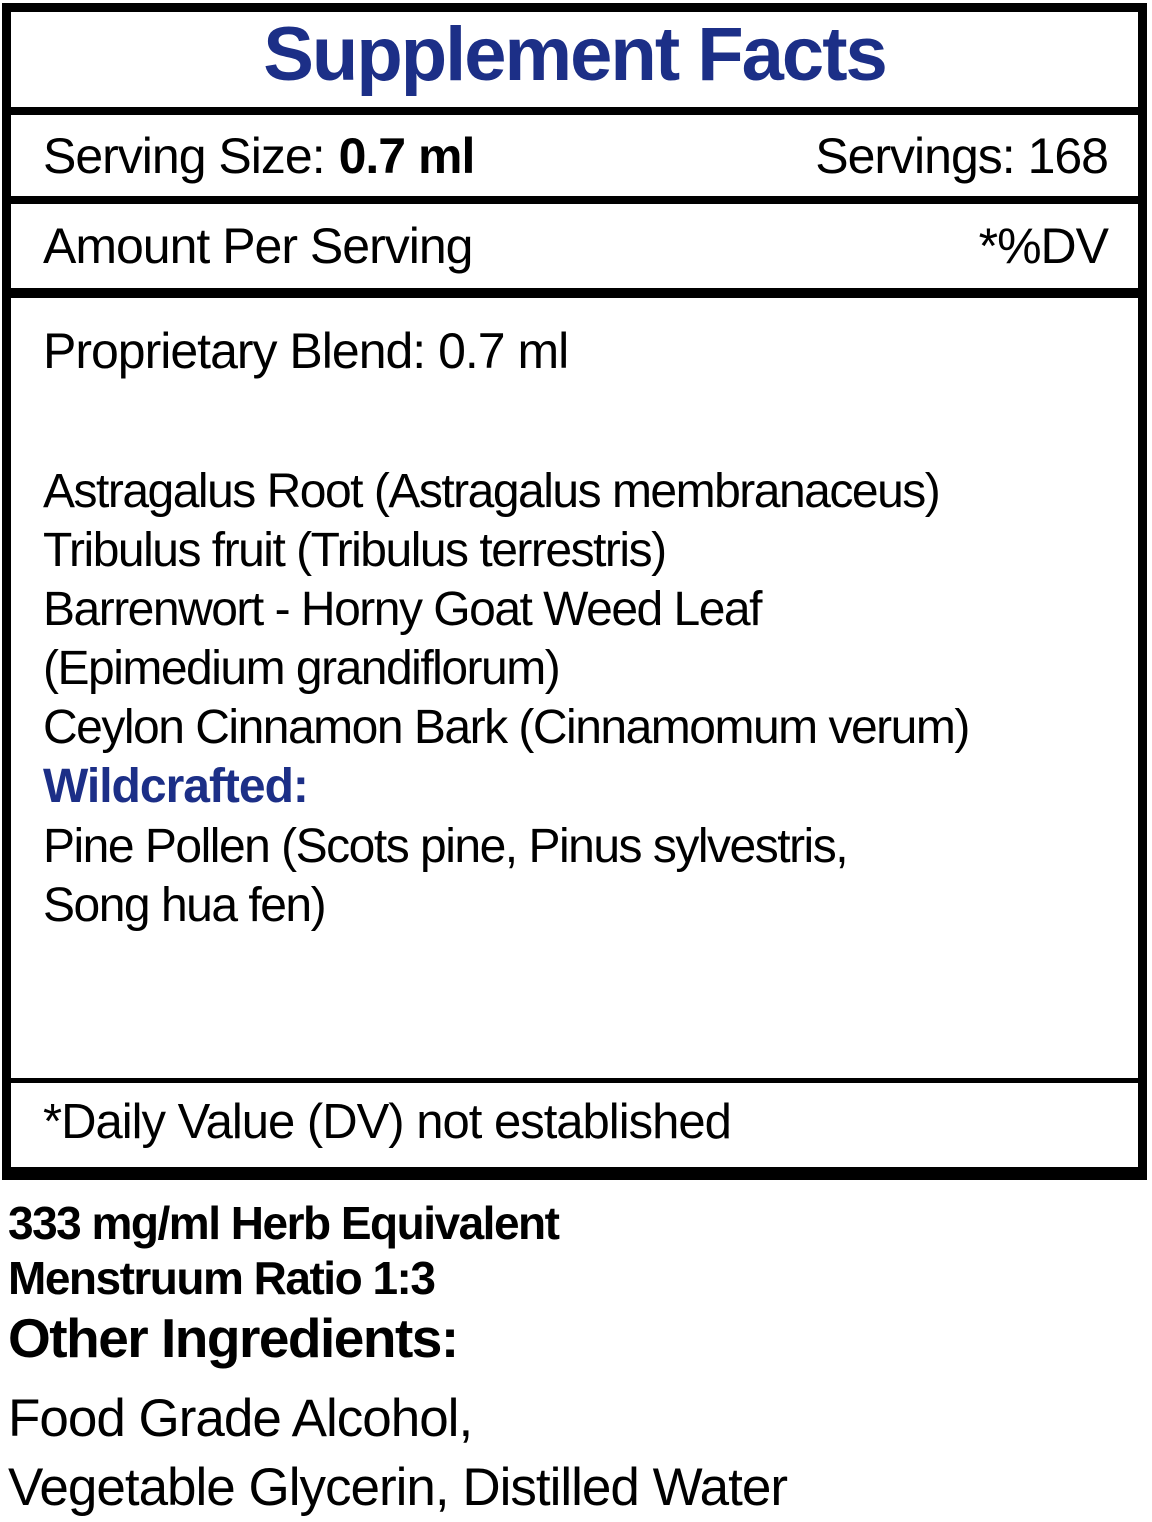 This screenshot has height=1522, width=1152. Describe the element at coordinates (233, 1338) in the screenshot. I see `other-ingredients-heading: Other Ingredients:` at that location.